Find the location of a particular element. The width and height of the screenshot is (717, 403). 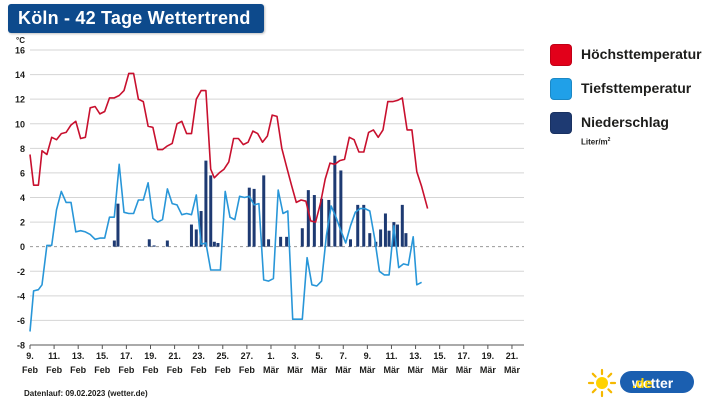

unit-superscript: 2 is located at coordinates (609, 140).